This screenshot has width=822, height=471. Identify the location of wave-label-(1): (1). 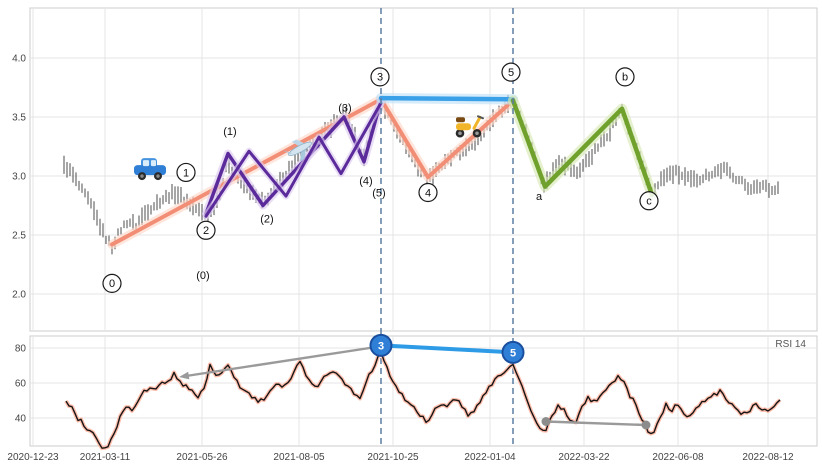
(229, 132).